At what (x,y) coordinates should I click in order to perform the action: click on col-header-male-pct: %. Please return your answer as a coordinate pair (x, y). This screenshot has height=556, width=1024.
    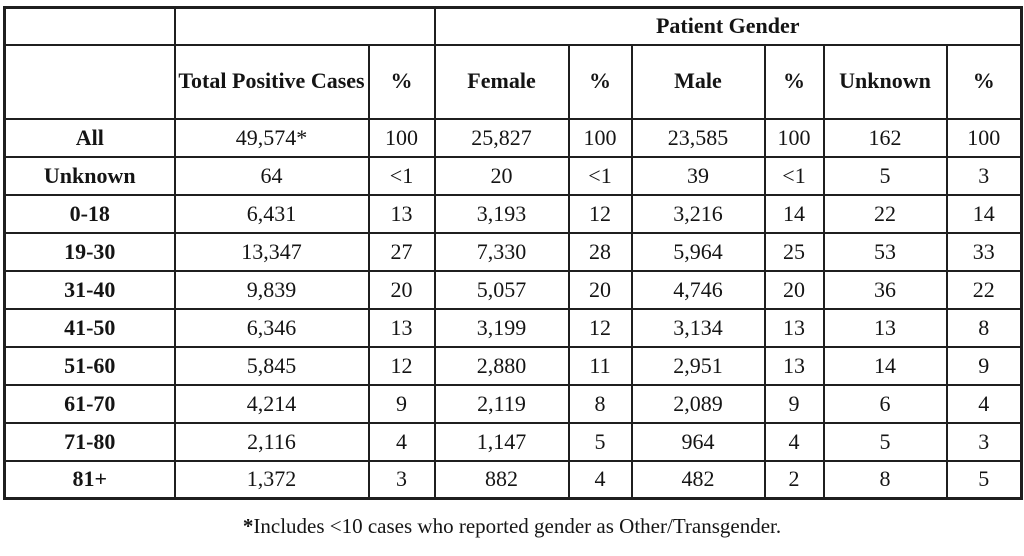
    Looking at the image, I should click on (794, 81).